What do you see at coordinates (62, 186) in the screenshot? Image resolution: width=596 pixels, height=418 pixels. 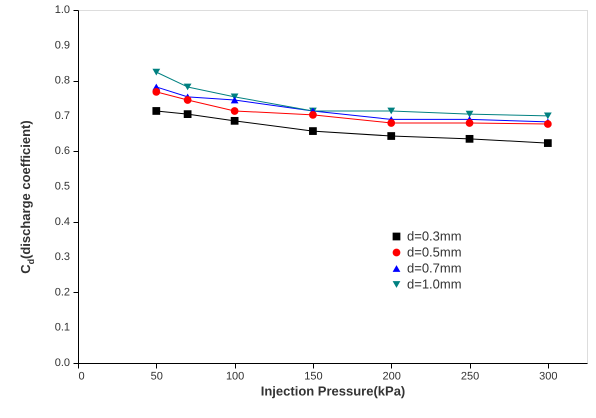 I see `y-tick-label: 0.5` at bounding box center [62, 186].